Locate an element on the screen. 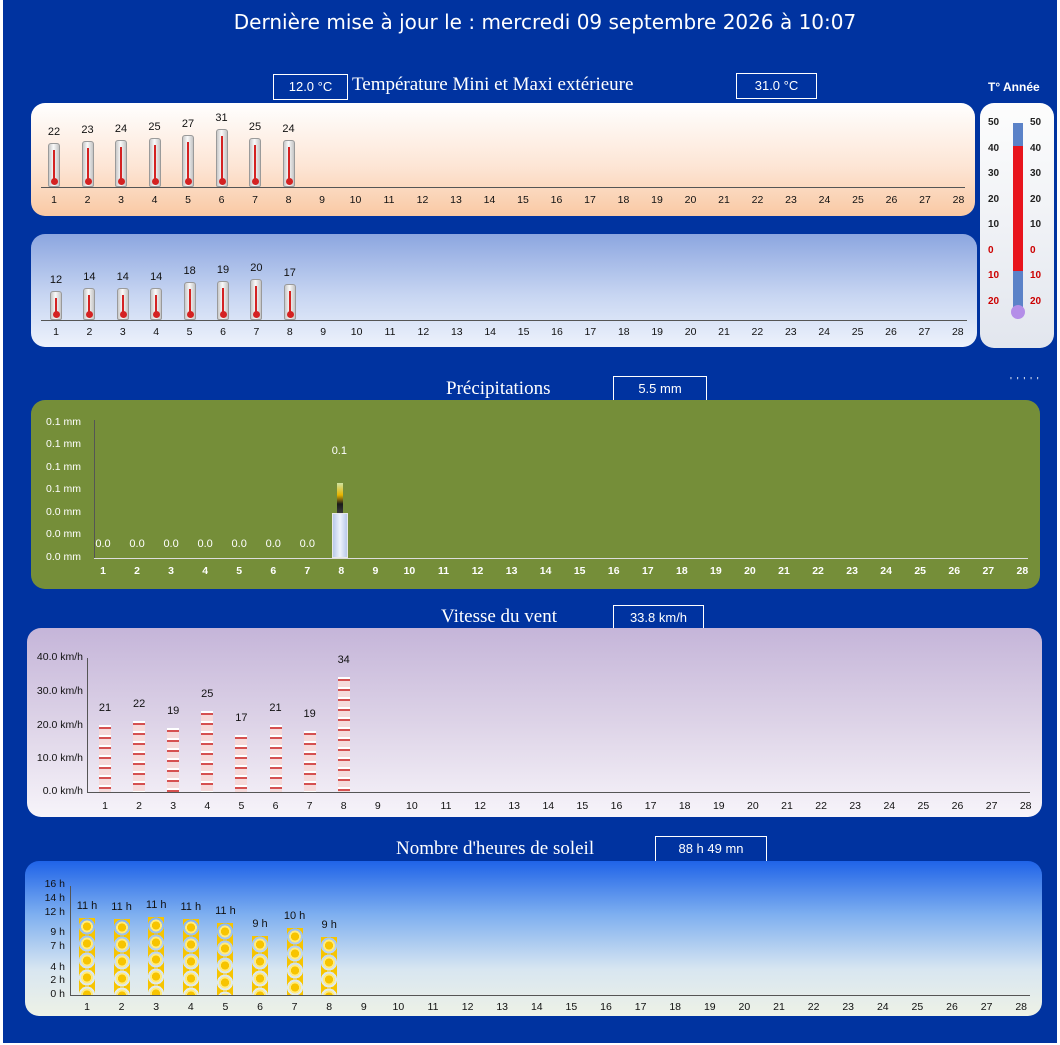 The image size is (1060, 1045). wind-speed-label: 21 is located at coordinates (275, 707).